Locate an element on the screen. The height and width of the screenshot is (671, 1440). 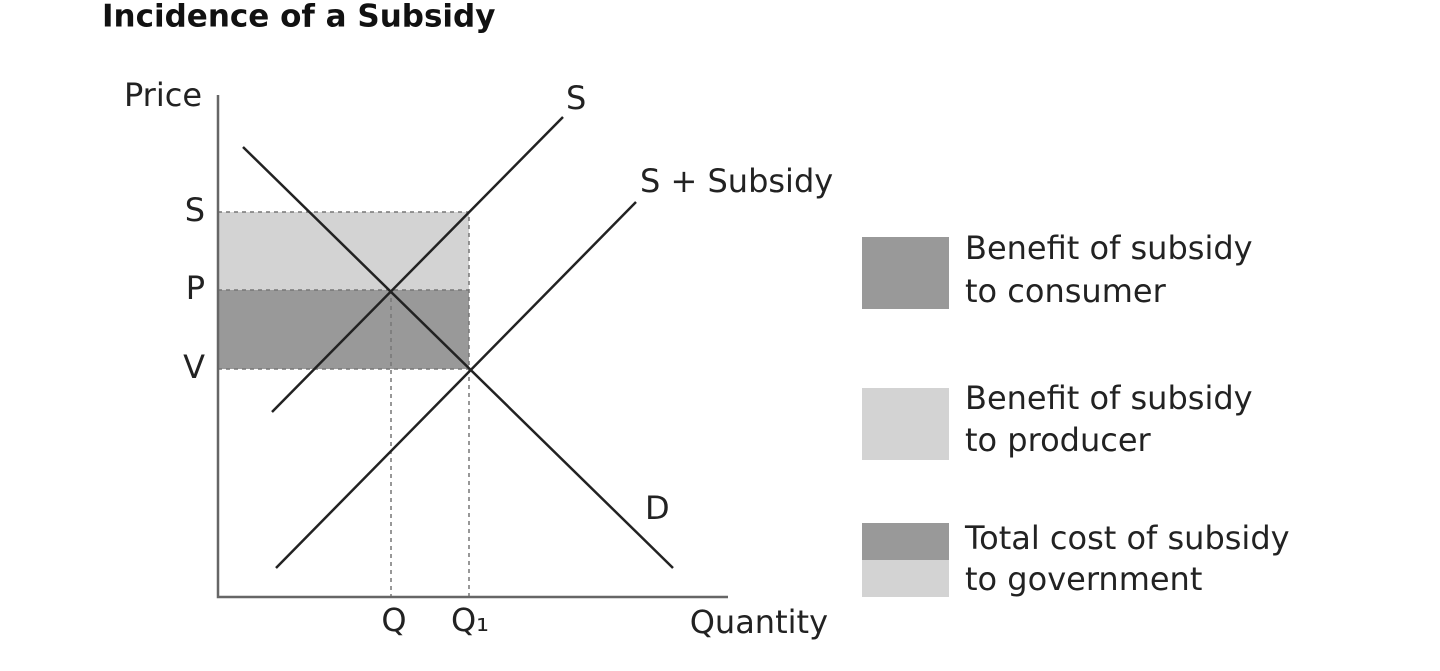
legend-text: to consumer is located at coordinates (1066, 291).